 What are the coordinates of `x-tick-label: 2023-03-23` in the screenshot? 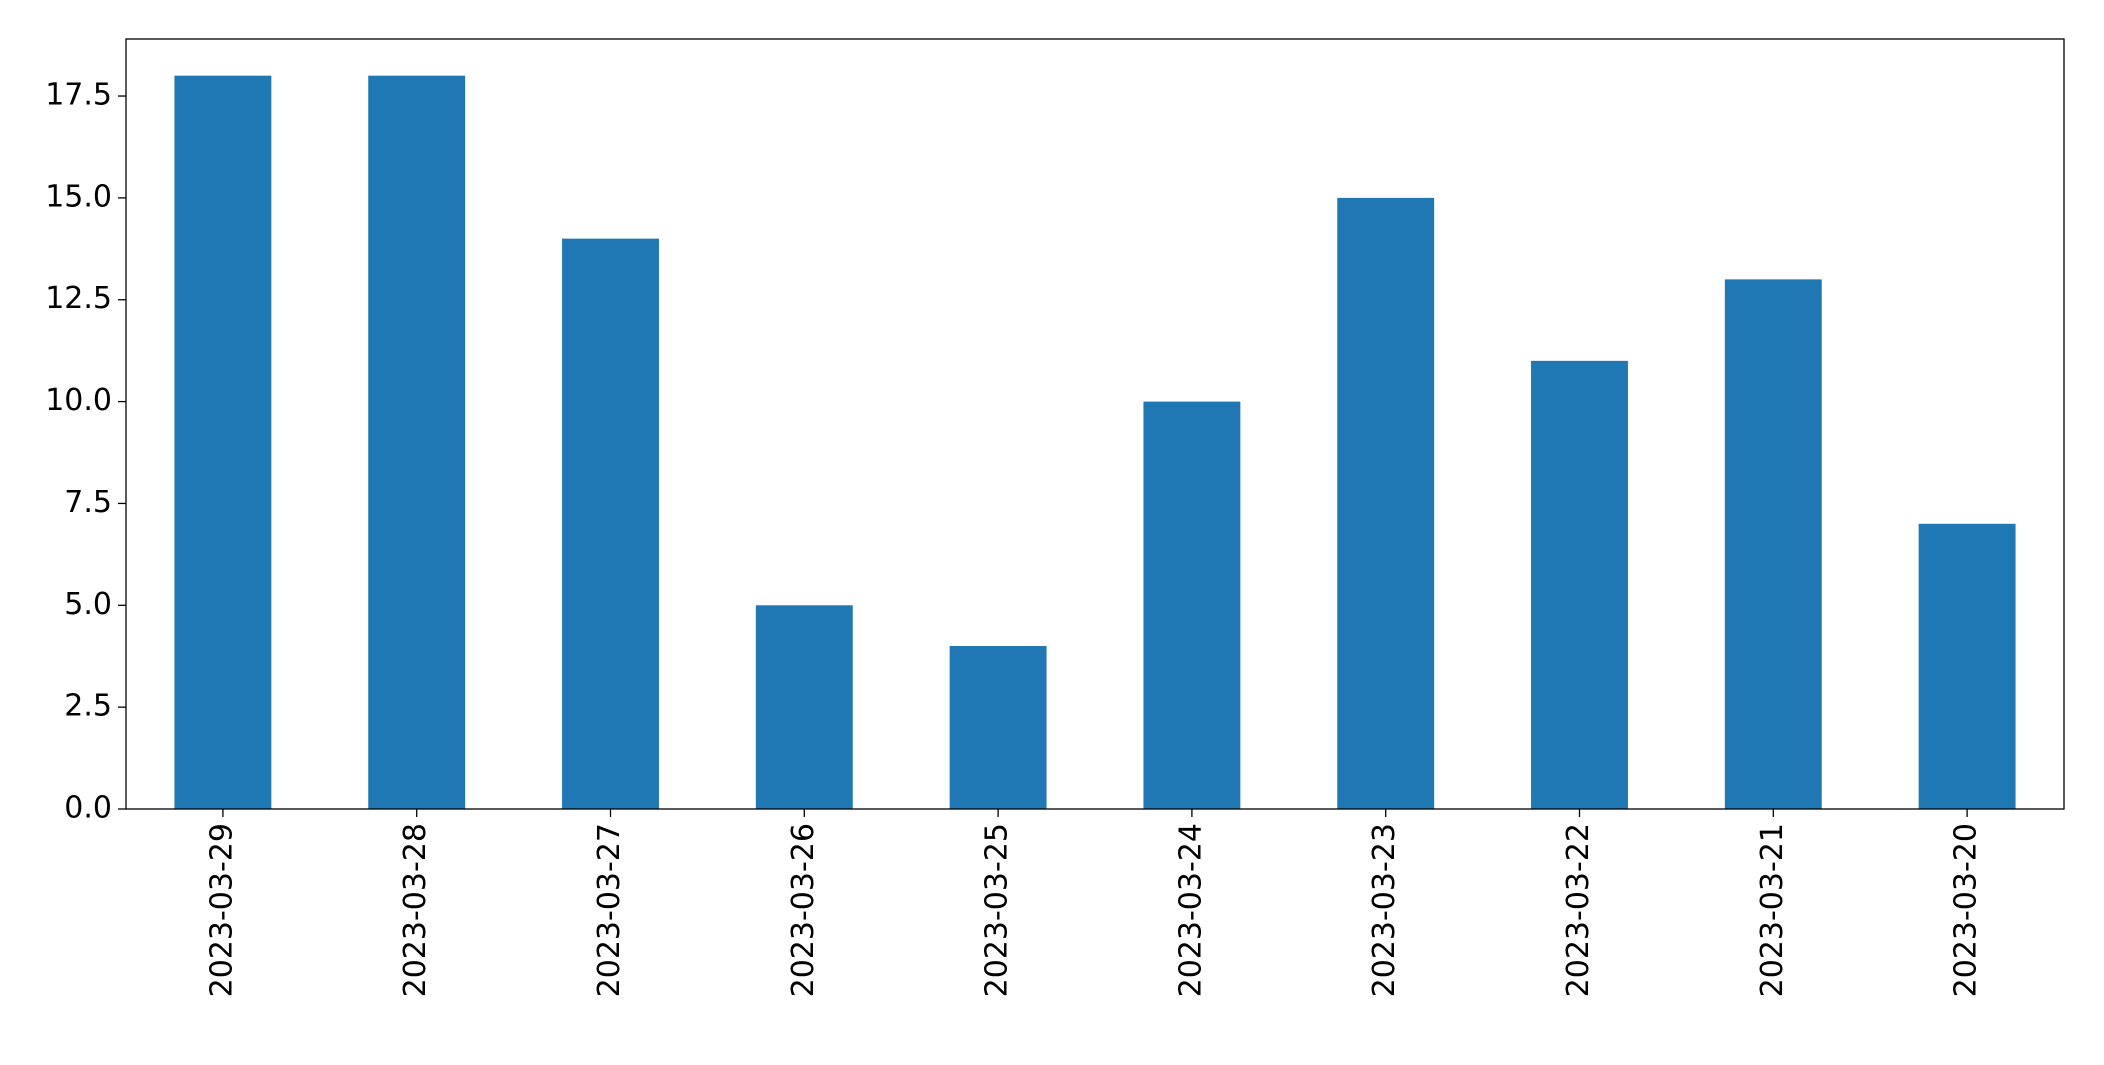 It's located at (1384, 910).